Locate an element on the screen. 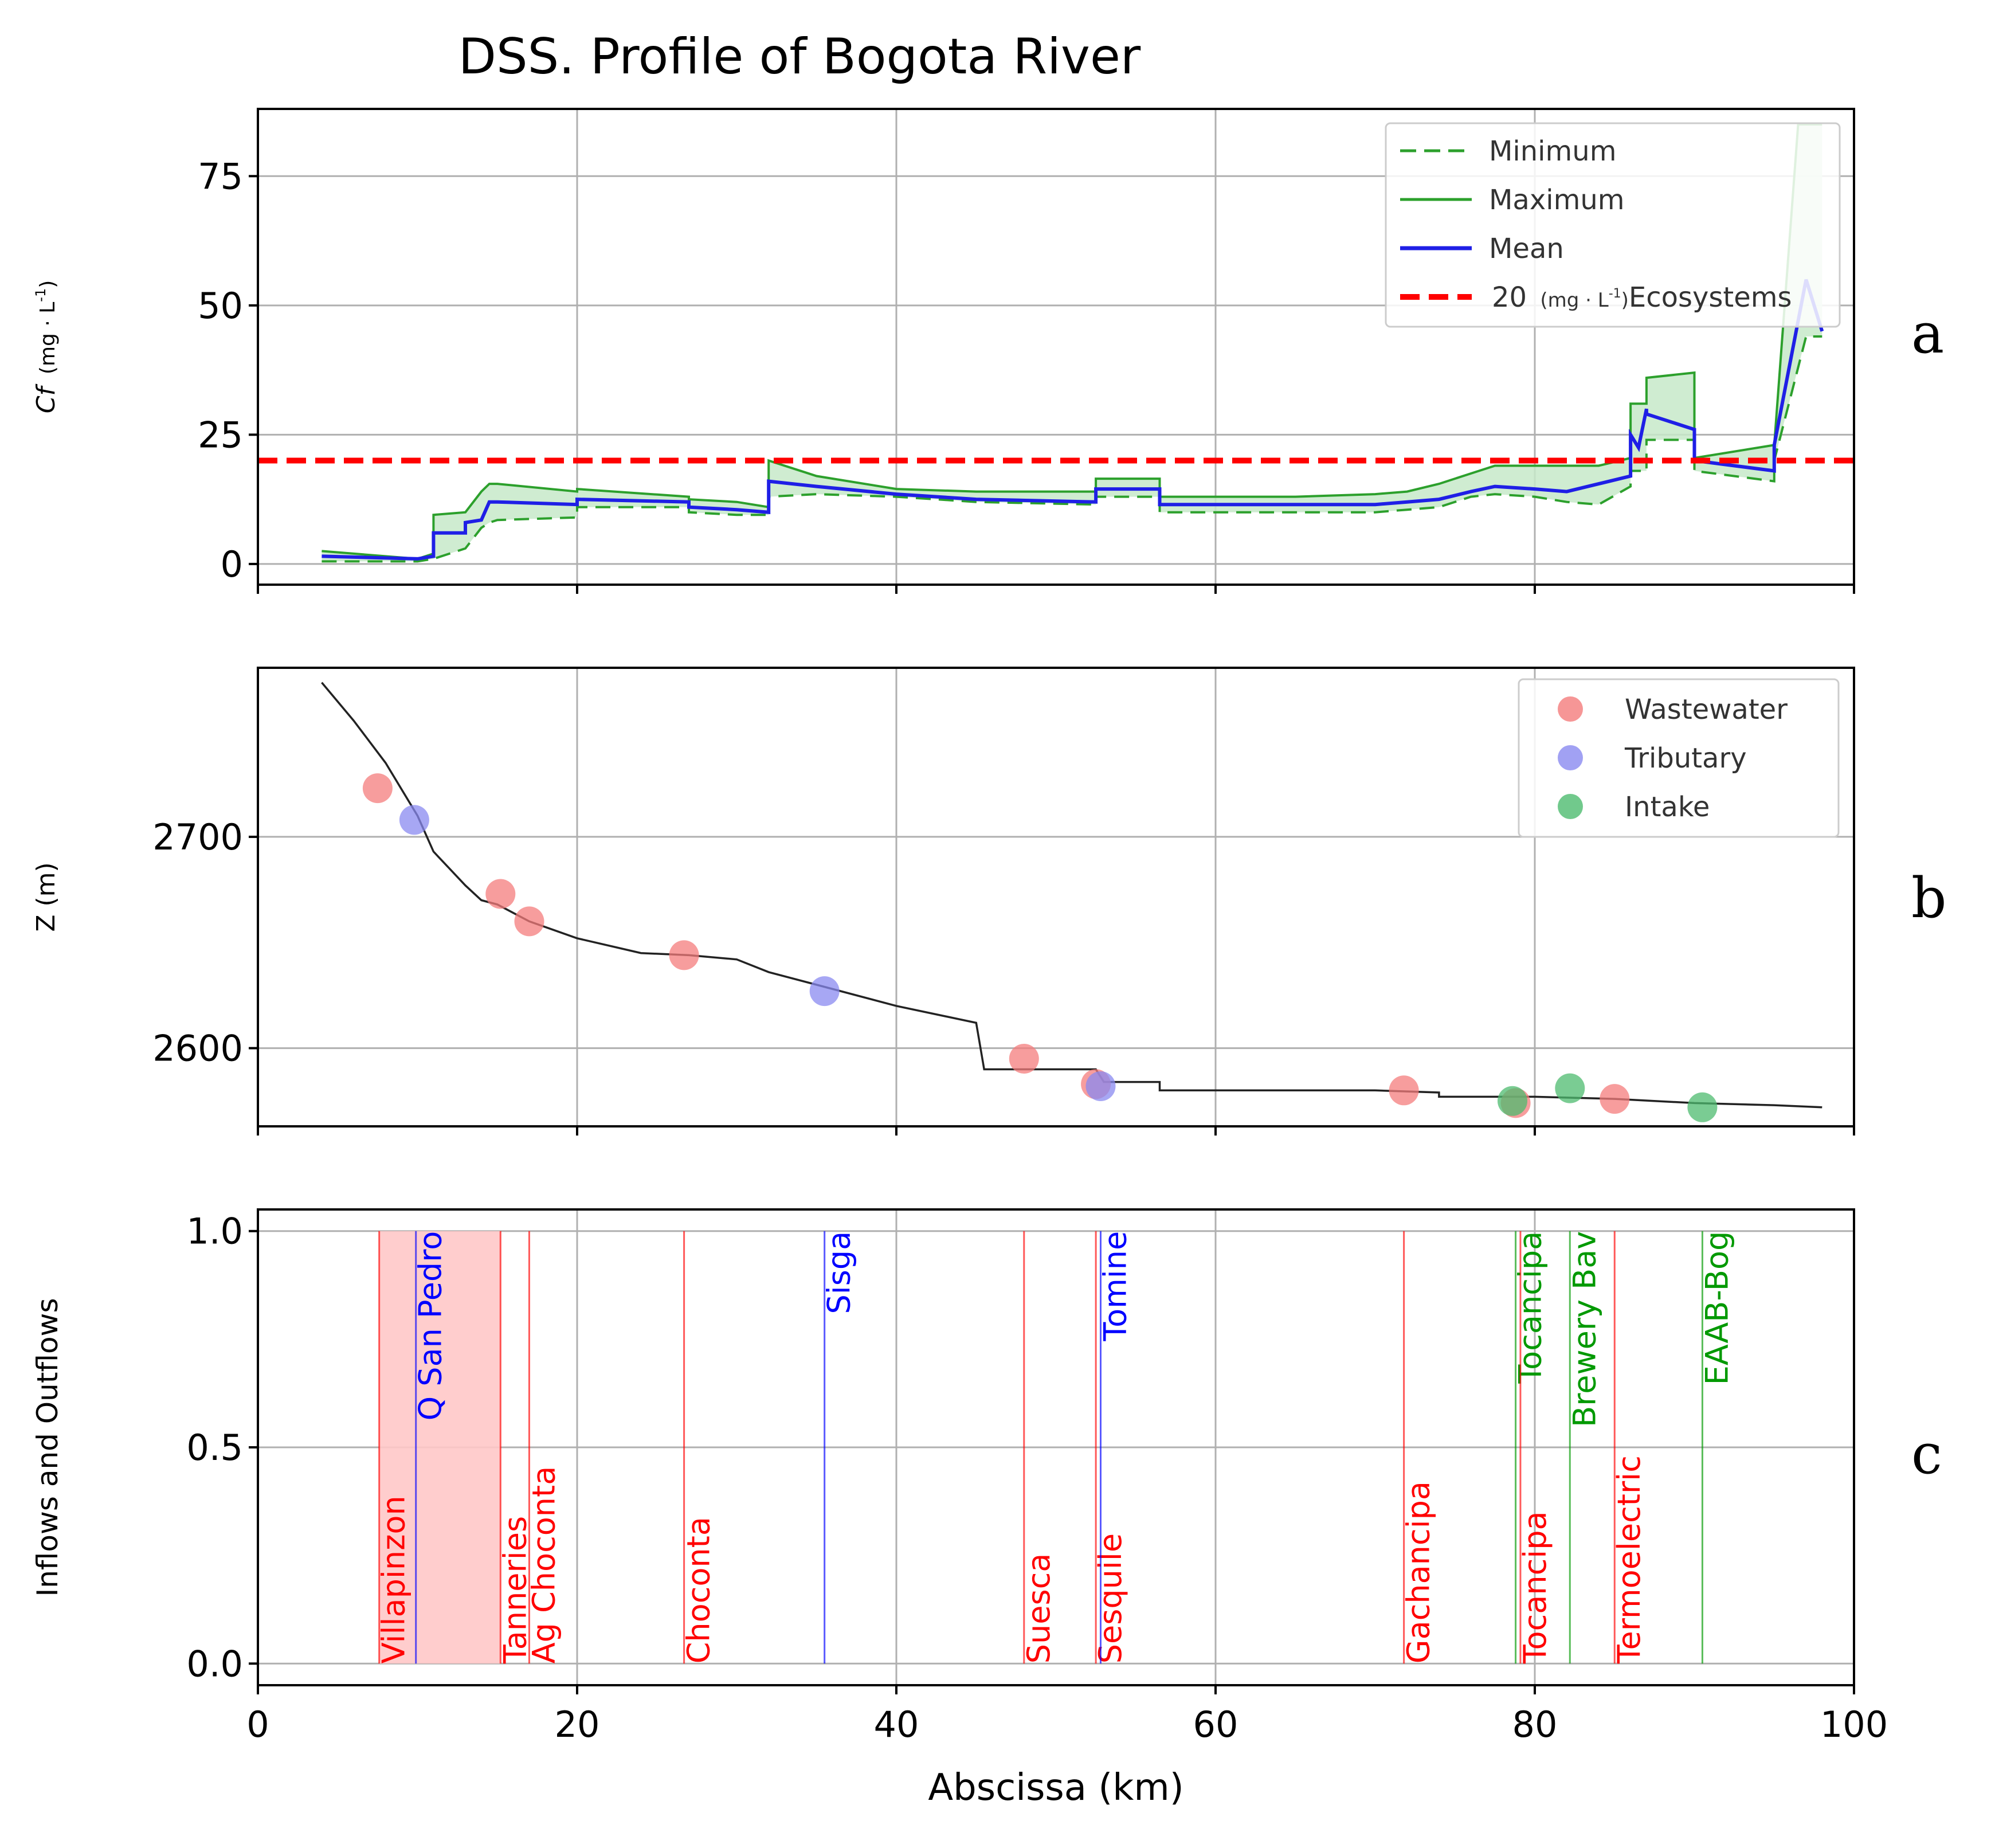 The height and width of the screenshot is (1848, 1995). event-label: Choconta is located at coordinates (699, 1590).